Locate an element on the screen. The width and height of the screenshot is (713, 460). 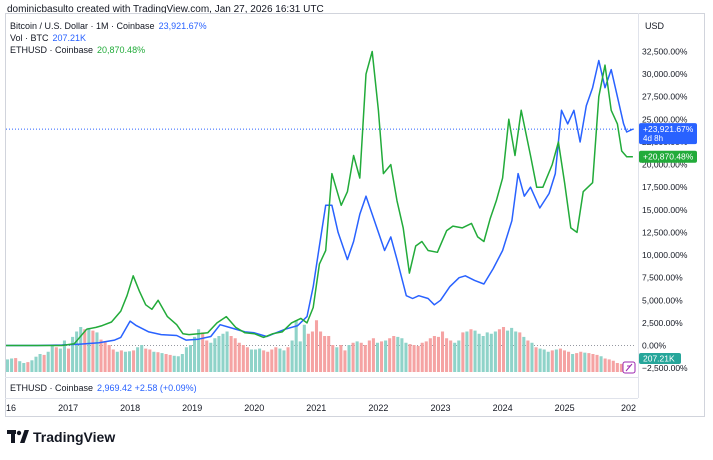
btc-legend-value: 23,921.67% is located at coordinates (182, 26).